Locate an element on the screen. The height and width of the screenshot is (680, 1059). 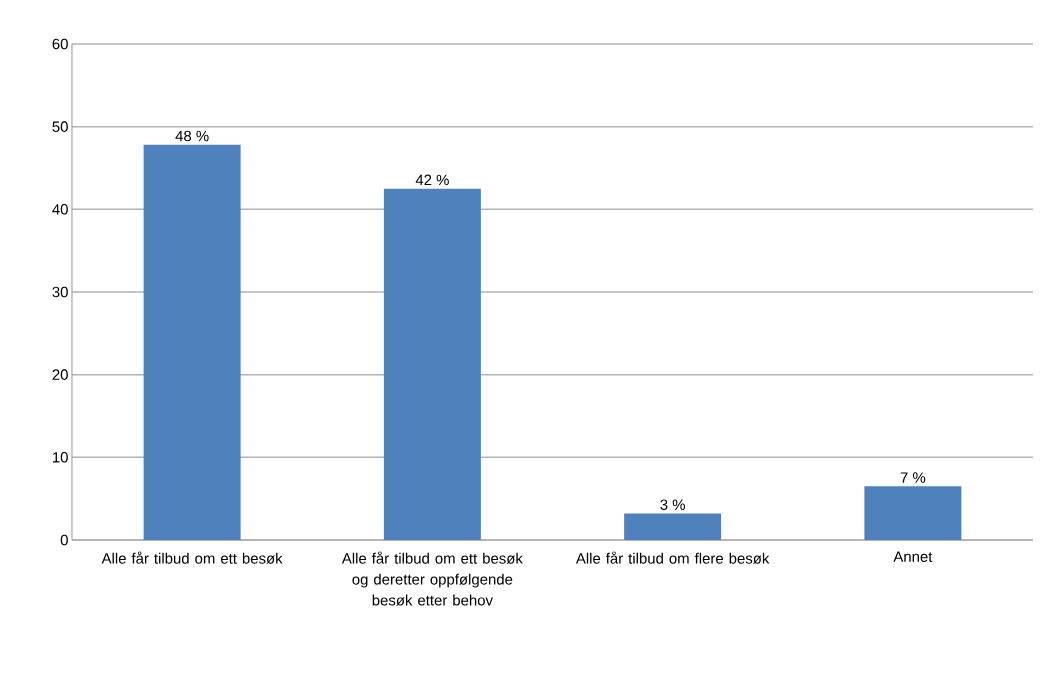
data-label: 3 % is located at coordinates (672, 505).